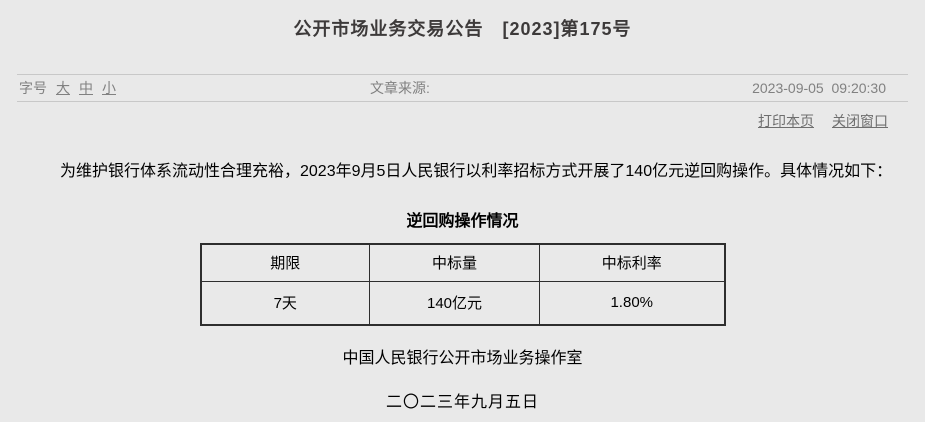 Image resolution: width=925 pixels, height=422 pixels. Describe the element at coordinates (462, 358) in the screenshot. I see `issuer-signature: 中国人民银行公开市场业务操作室` at that location.